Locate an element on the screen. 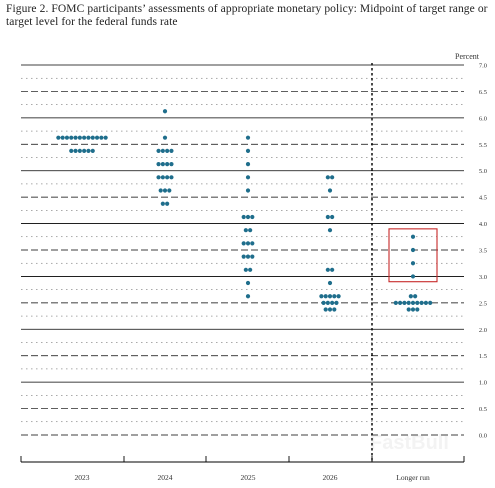 Image resolution: width=495 pixels, height=488 pixels. y-tick-label: 6.5 is located at coordinates (483, 92).